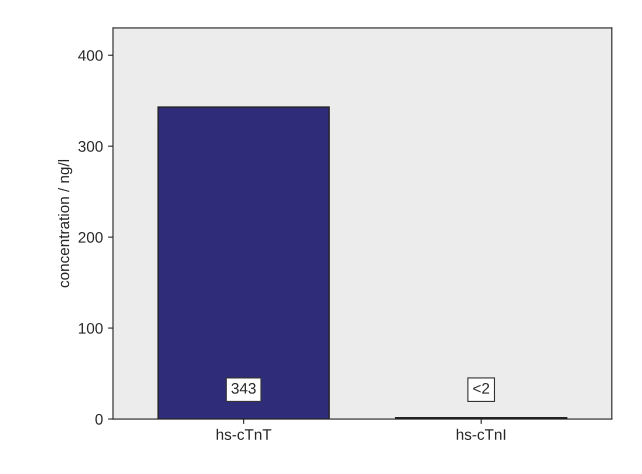 This screenshot has height=474, width=642. What do you see at coordinates (244, 434) in the screenshot?
I see `x-tick-label: hs-cTnT` at bounding box center [244, 434].